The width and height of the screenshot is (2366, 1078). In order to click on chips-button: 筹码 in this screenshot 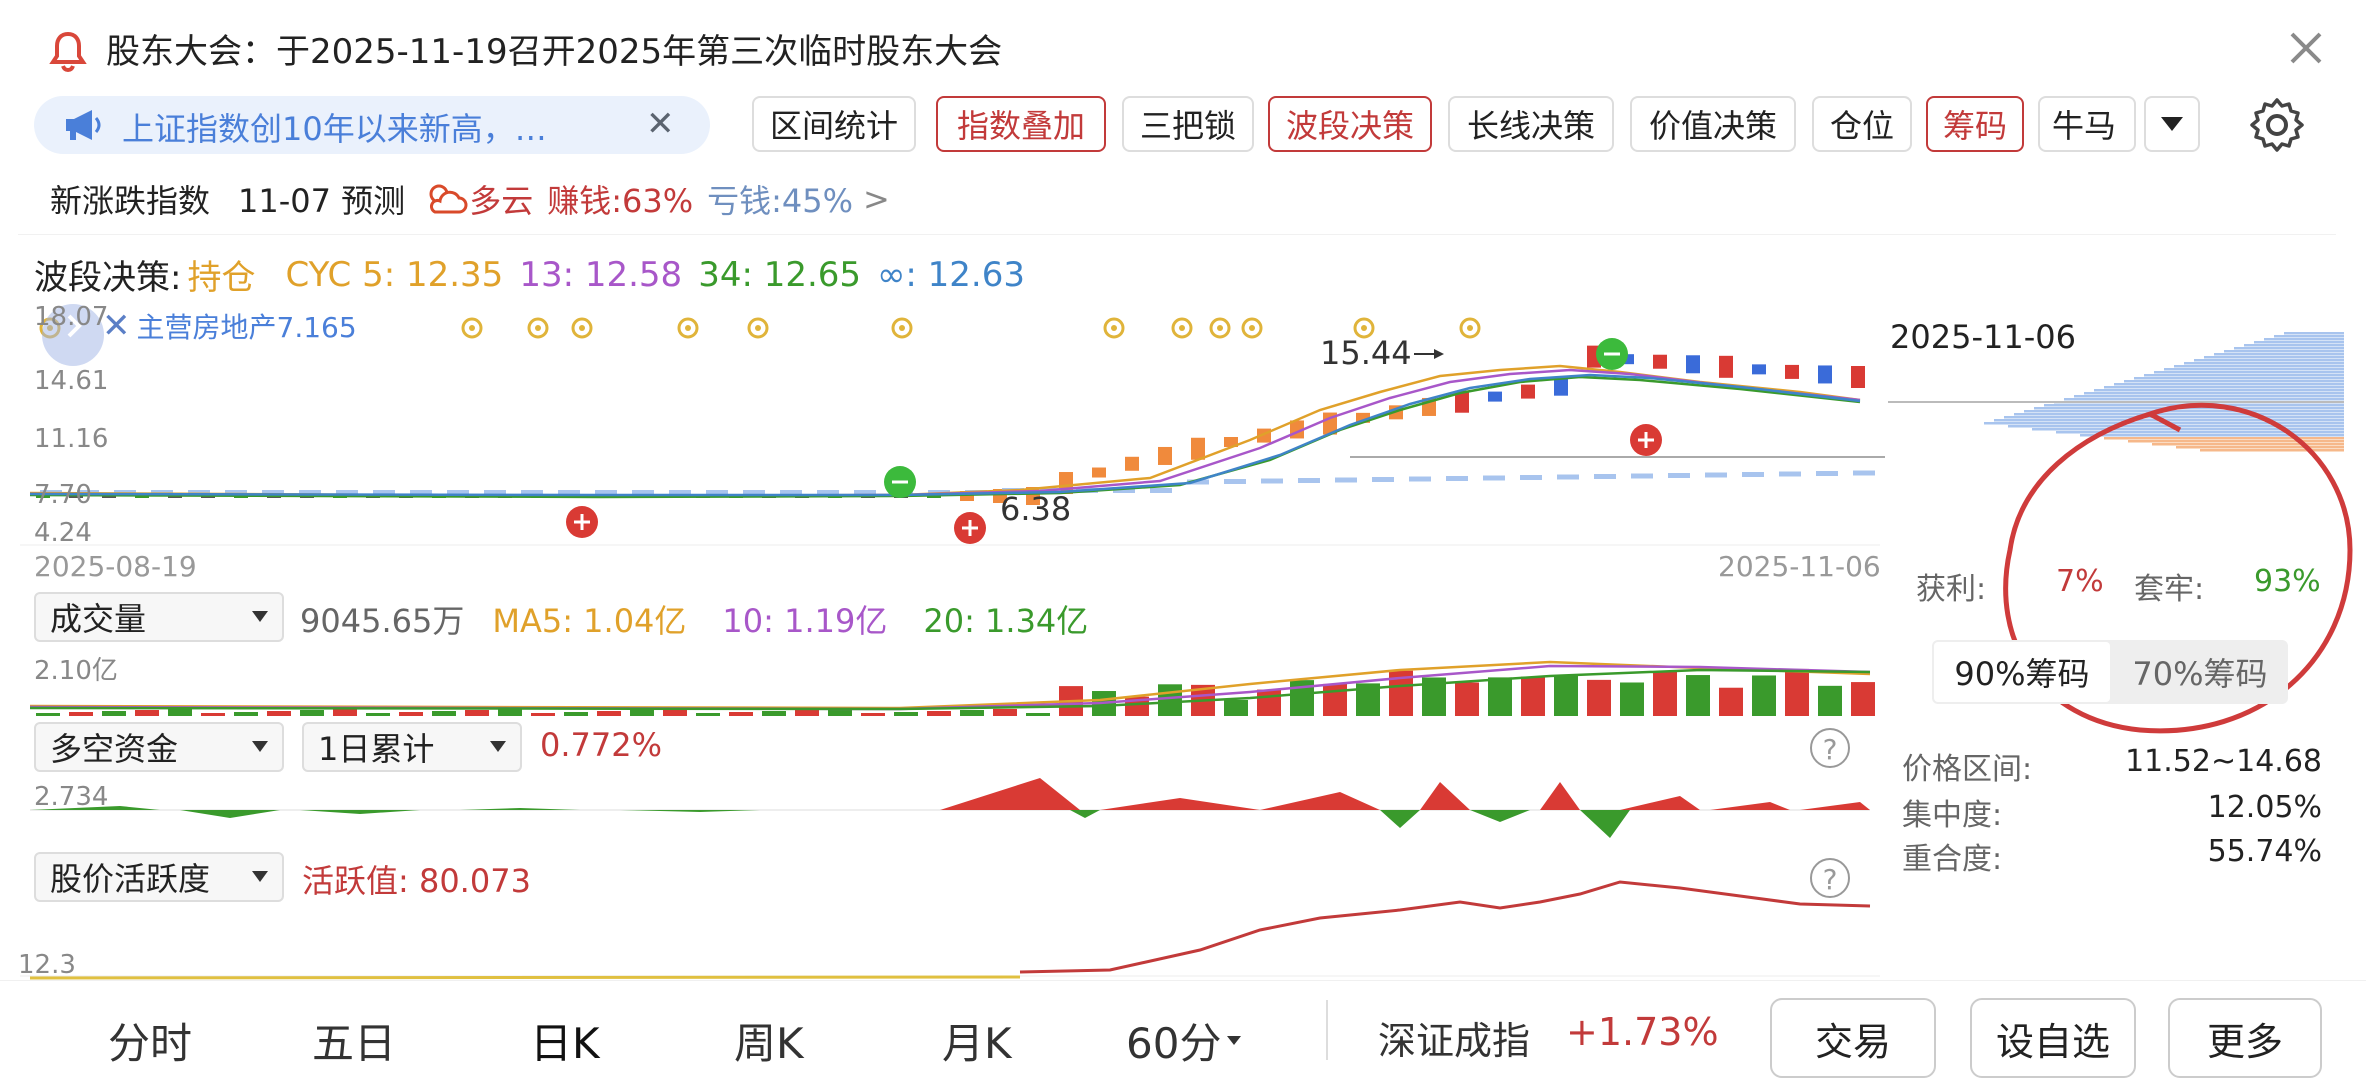, I will do `click(1975, 124)`.